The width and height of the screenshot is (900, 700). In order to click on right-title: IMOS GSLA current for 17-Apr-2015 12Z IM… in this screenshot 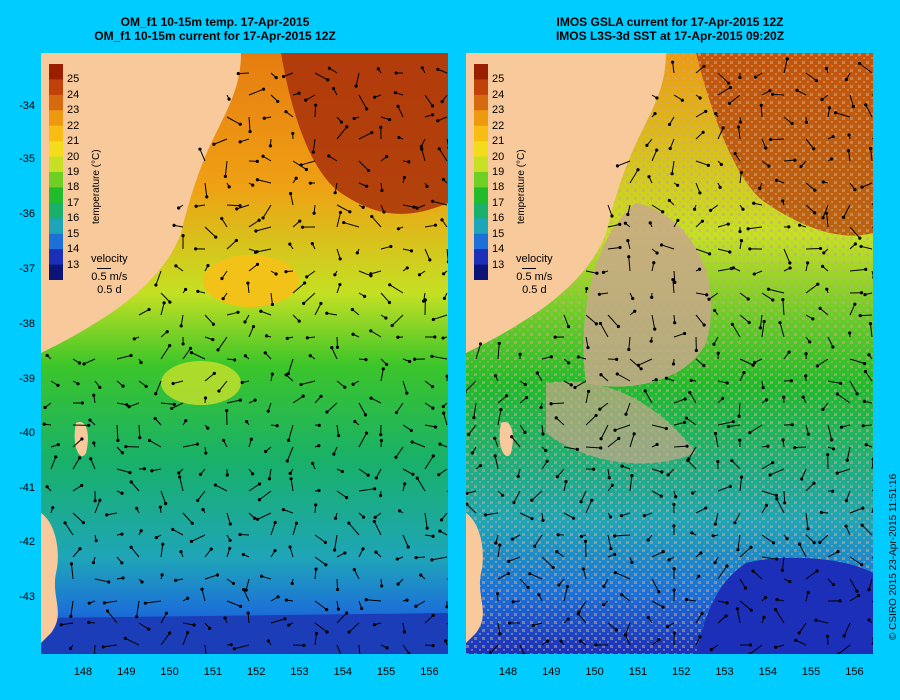, I will do `click(670, 29)`.